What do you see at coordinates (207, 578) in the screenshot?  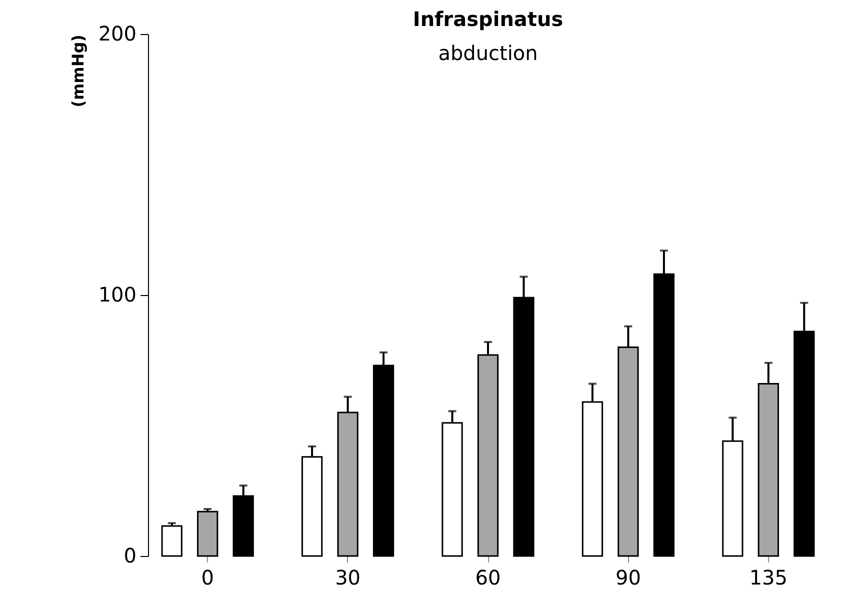 I see `x-tick-label: 0` at bounding box center [207, 578].